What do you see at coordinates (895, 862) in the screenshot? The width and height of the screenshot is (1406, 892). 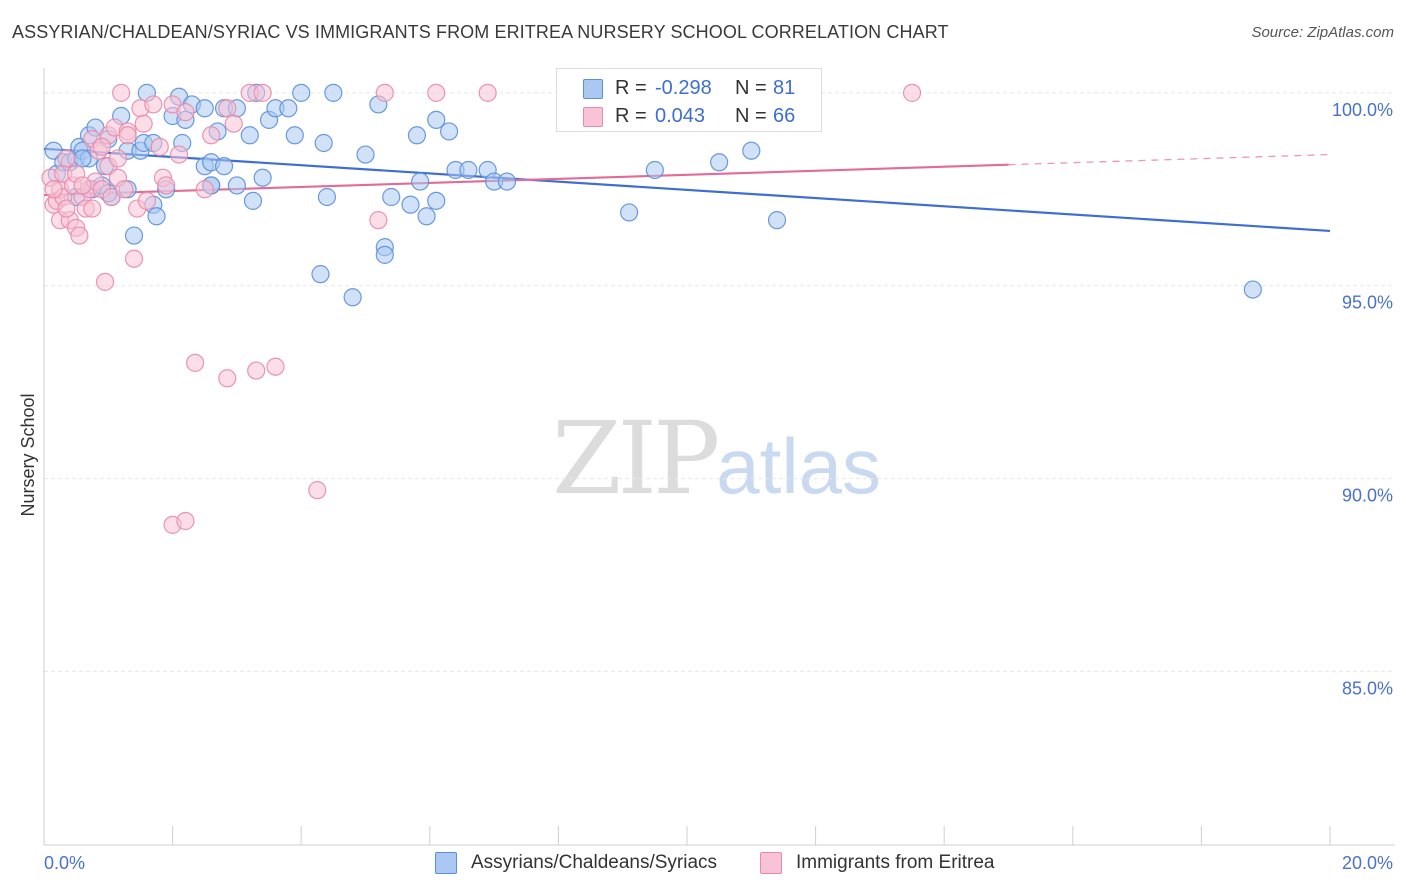 I see `series-name-eritrea: Immigrants from Eritrea` at bounding box center [895, 862].